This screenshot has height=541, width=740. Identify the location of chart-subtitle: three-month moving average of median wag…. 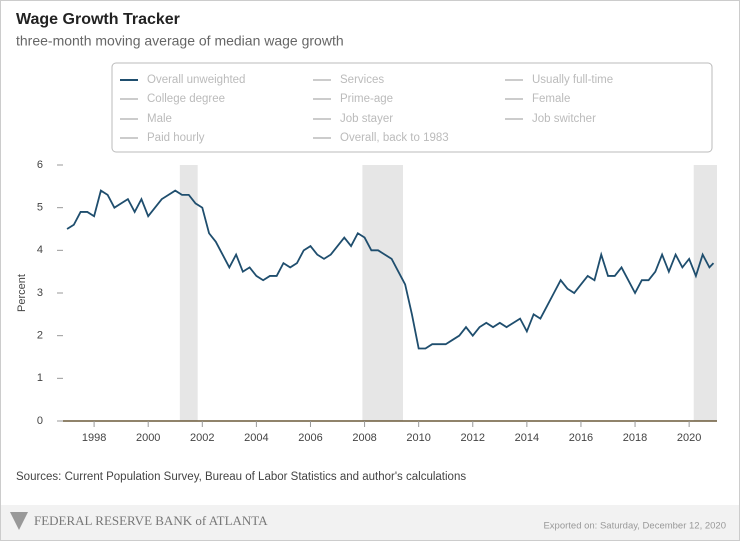
(180, 41).